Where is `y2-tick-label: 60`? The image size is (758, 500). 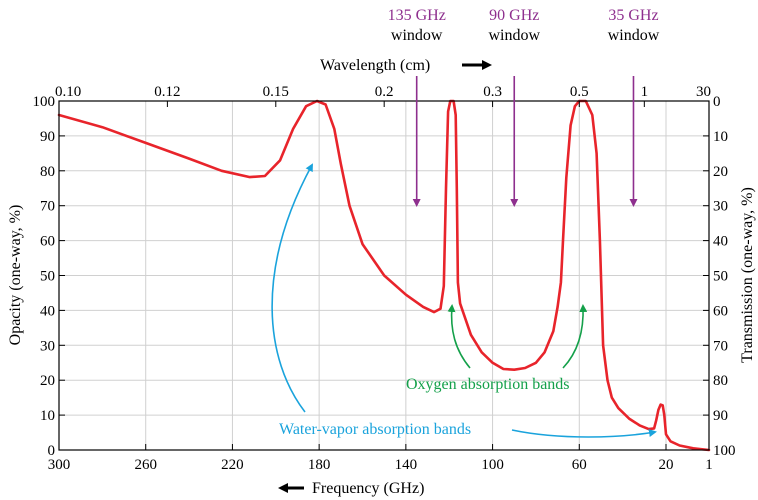 y2-tick-label: 60 is located at coordinates (720, 311).